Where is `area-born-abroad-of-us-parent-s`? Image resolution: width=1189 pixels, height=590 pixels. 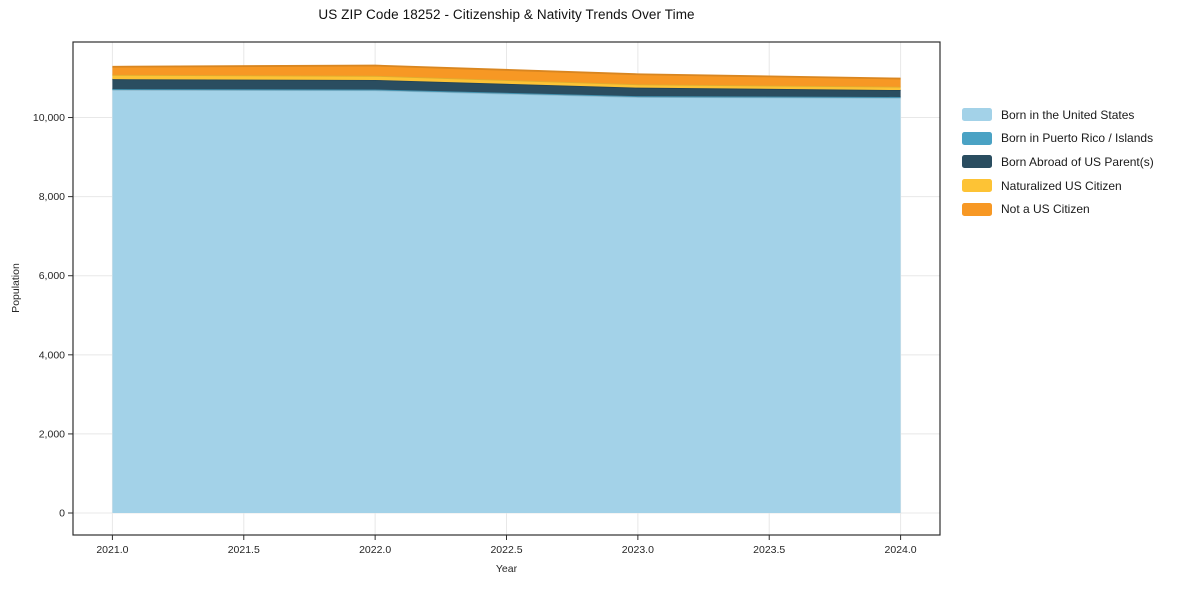
area-born-abroad-of-us-parent-s is located at coordinates (506, 88).